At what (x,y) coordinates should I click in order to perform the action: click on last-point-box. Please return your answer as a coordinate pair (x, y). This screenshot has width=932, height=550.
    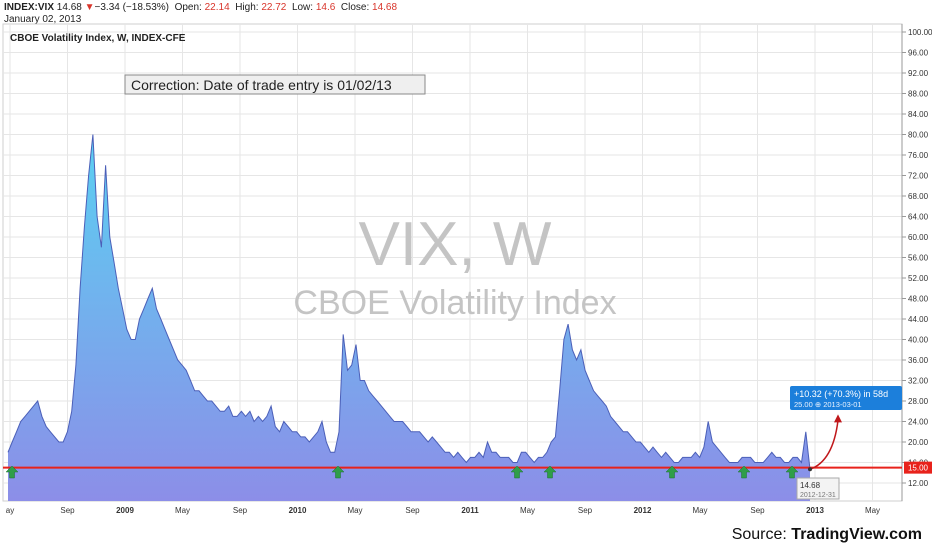
    Looking at the image, I should click on (818, 488).